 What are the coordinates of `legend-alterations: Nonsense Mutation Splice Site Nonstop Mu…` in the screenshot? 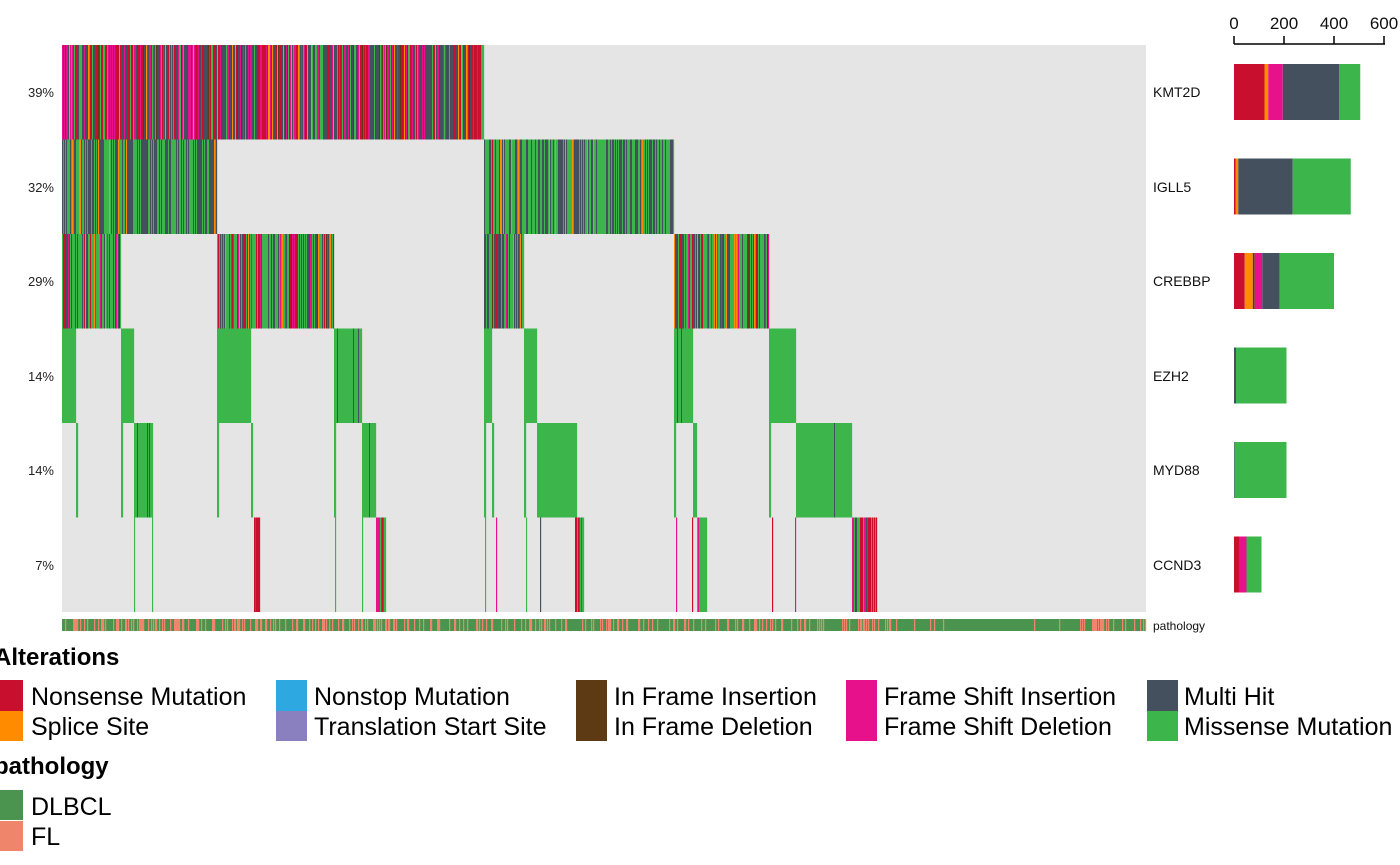 It's located at (696, 710).